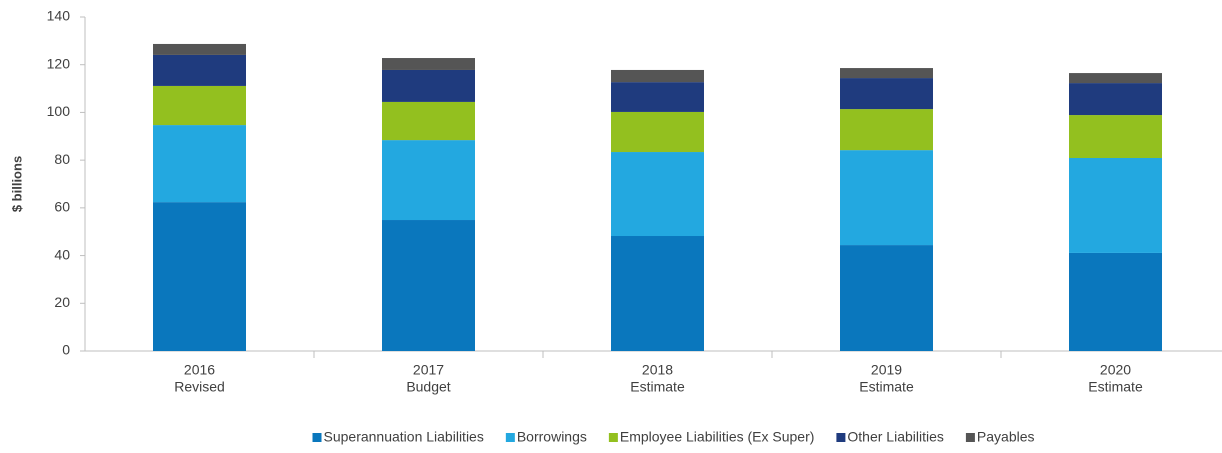 The image size is (1222, 453). What do you see at coordinates (16, 184) in the screenshot?
I see `y-axis-label: $ billions` at bounding box center [16, 184].